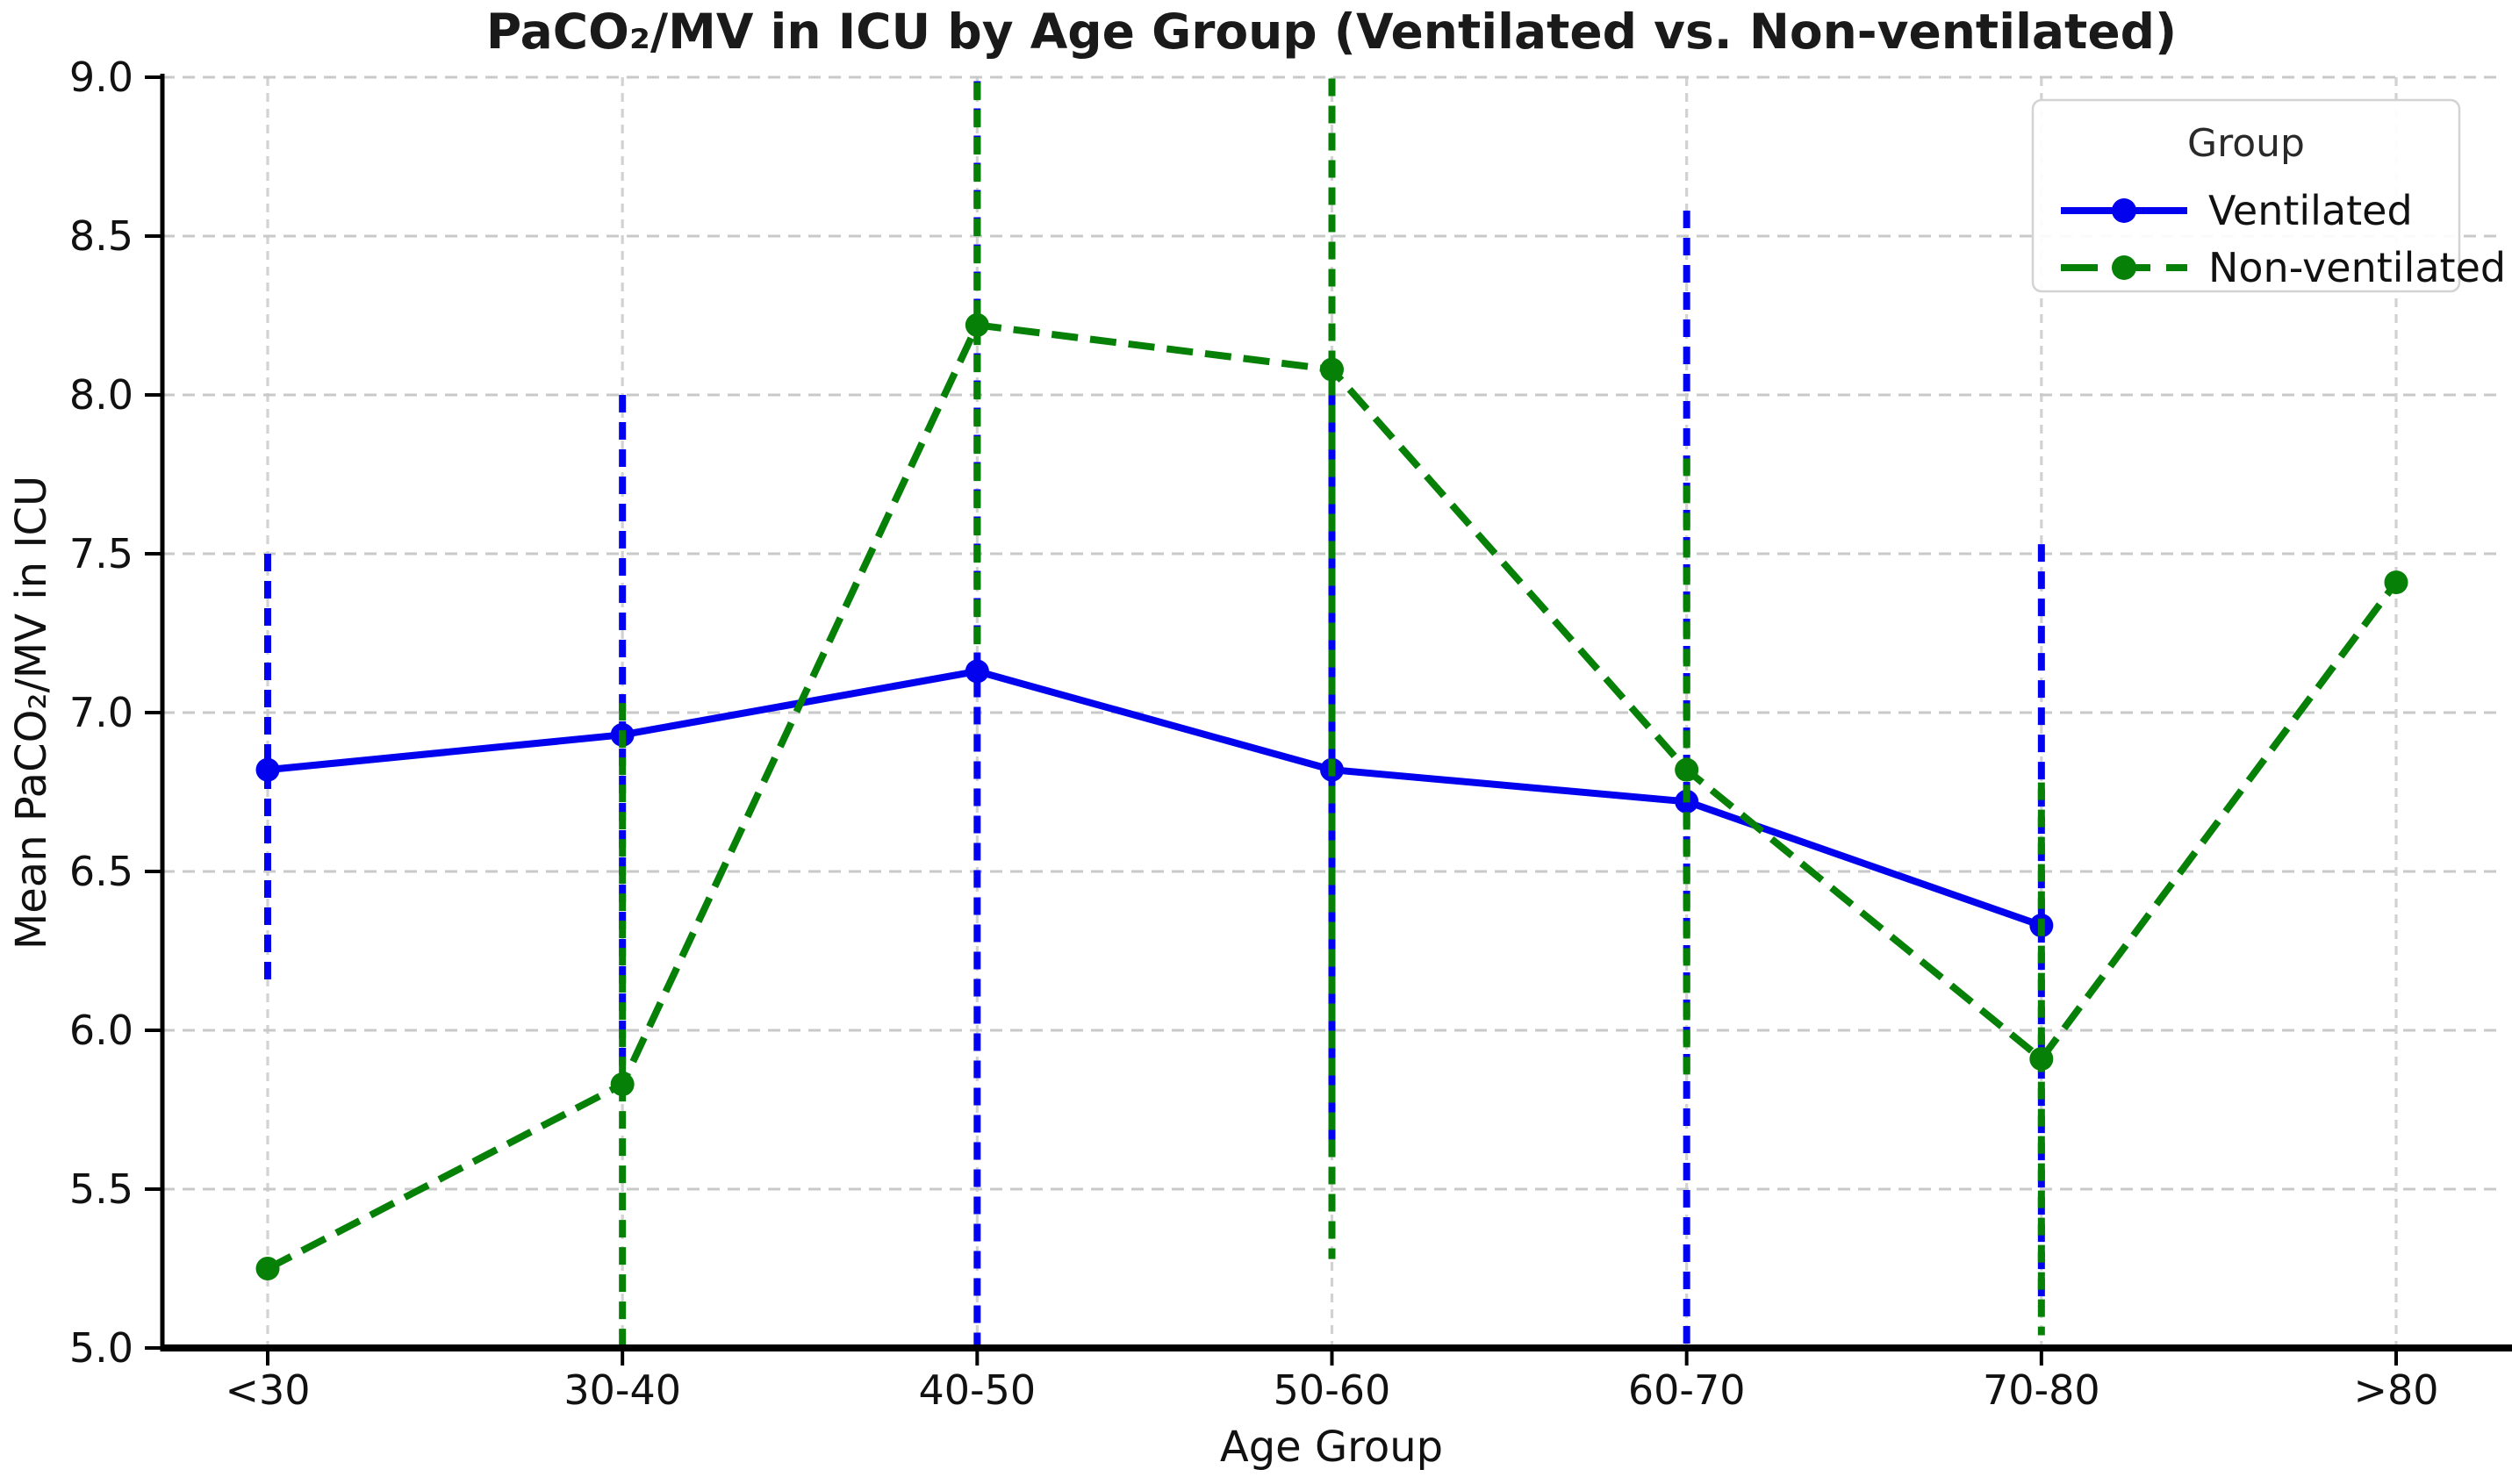  What do you see at coordinates (2124, 267) in the screenshot?
I see `non-ventilated-sample-marker-icon` at bounding box center [2124, 267].